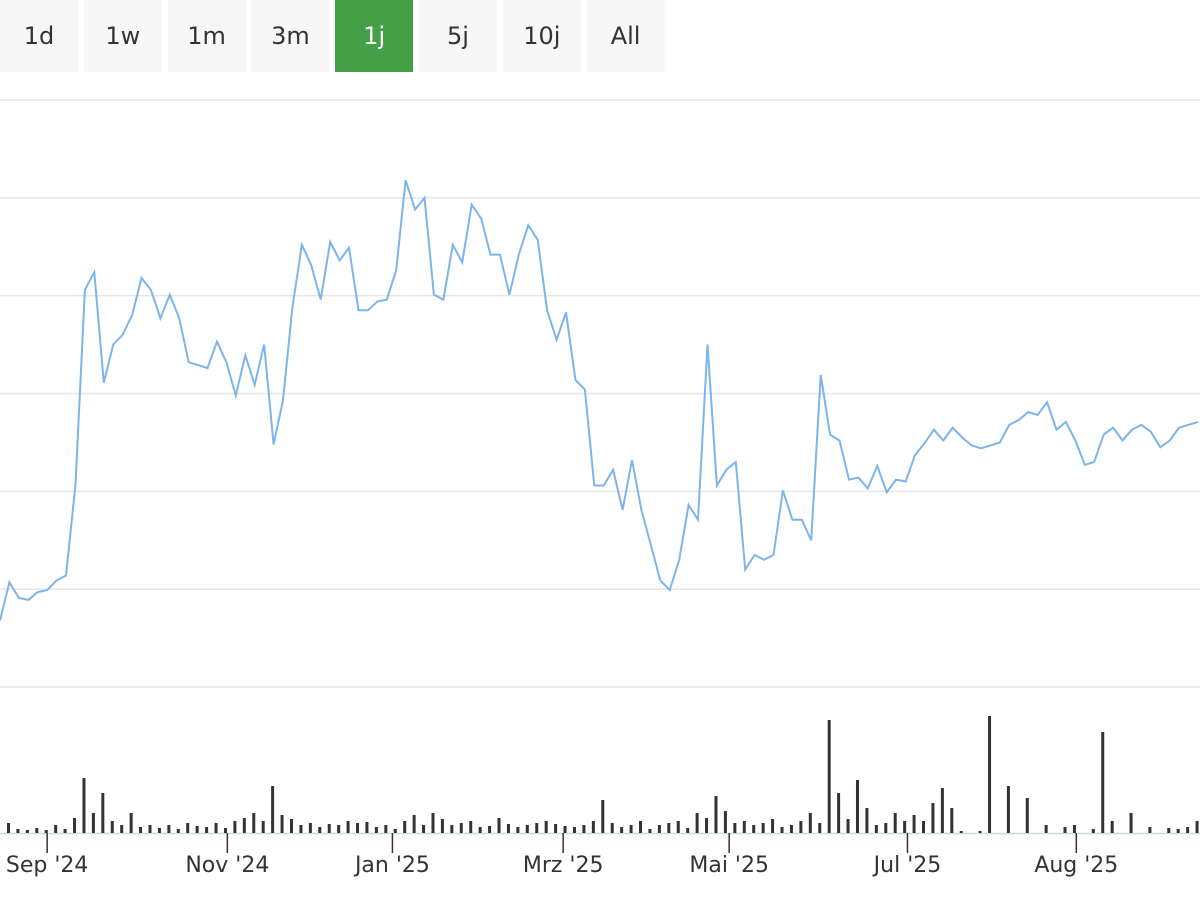 This screenshot has width=1200, height=900. I want to click on x-tick-label: Aug '25, so click(1076, 865).